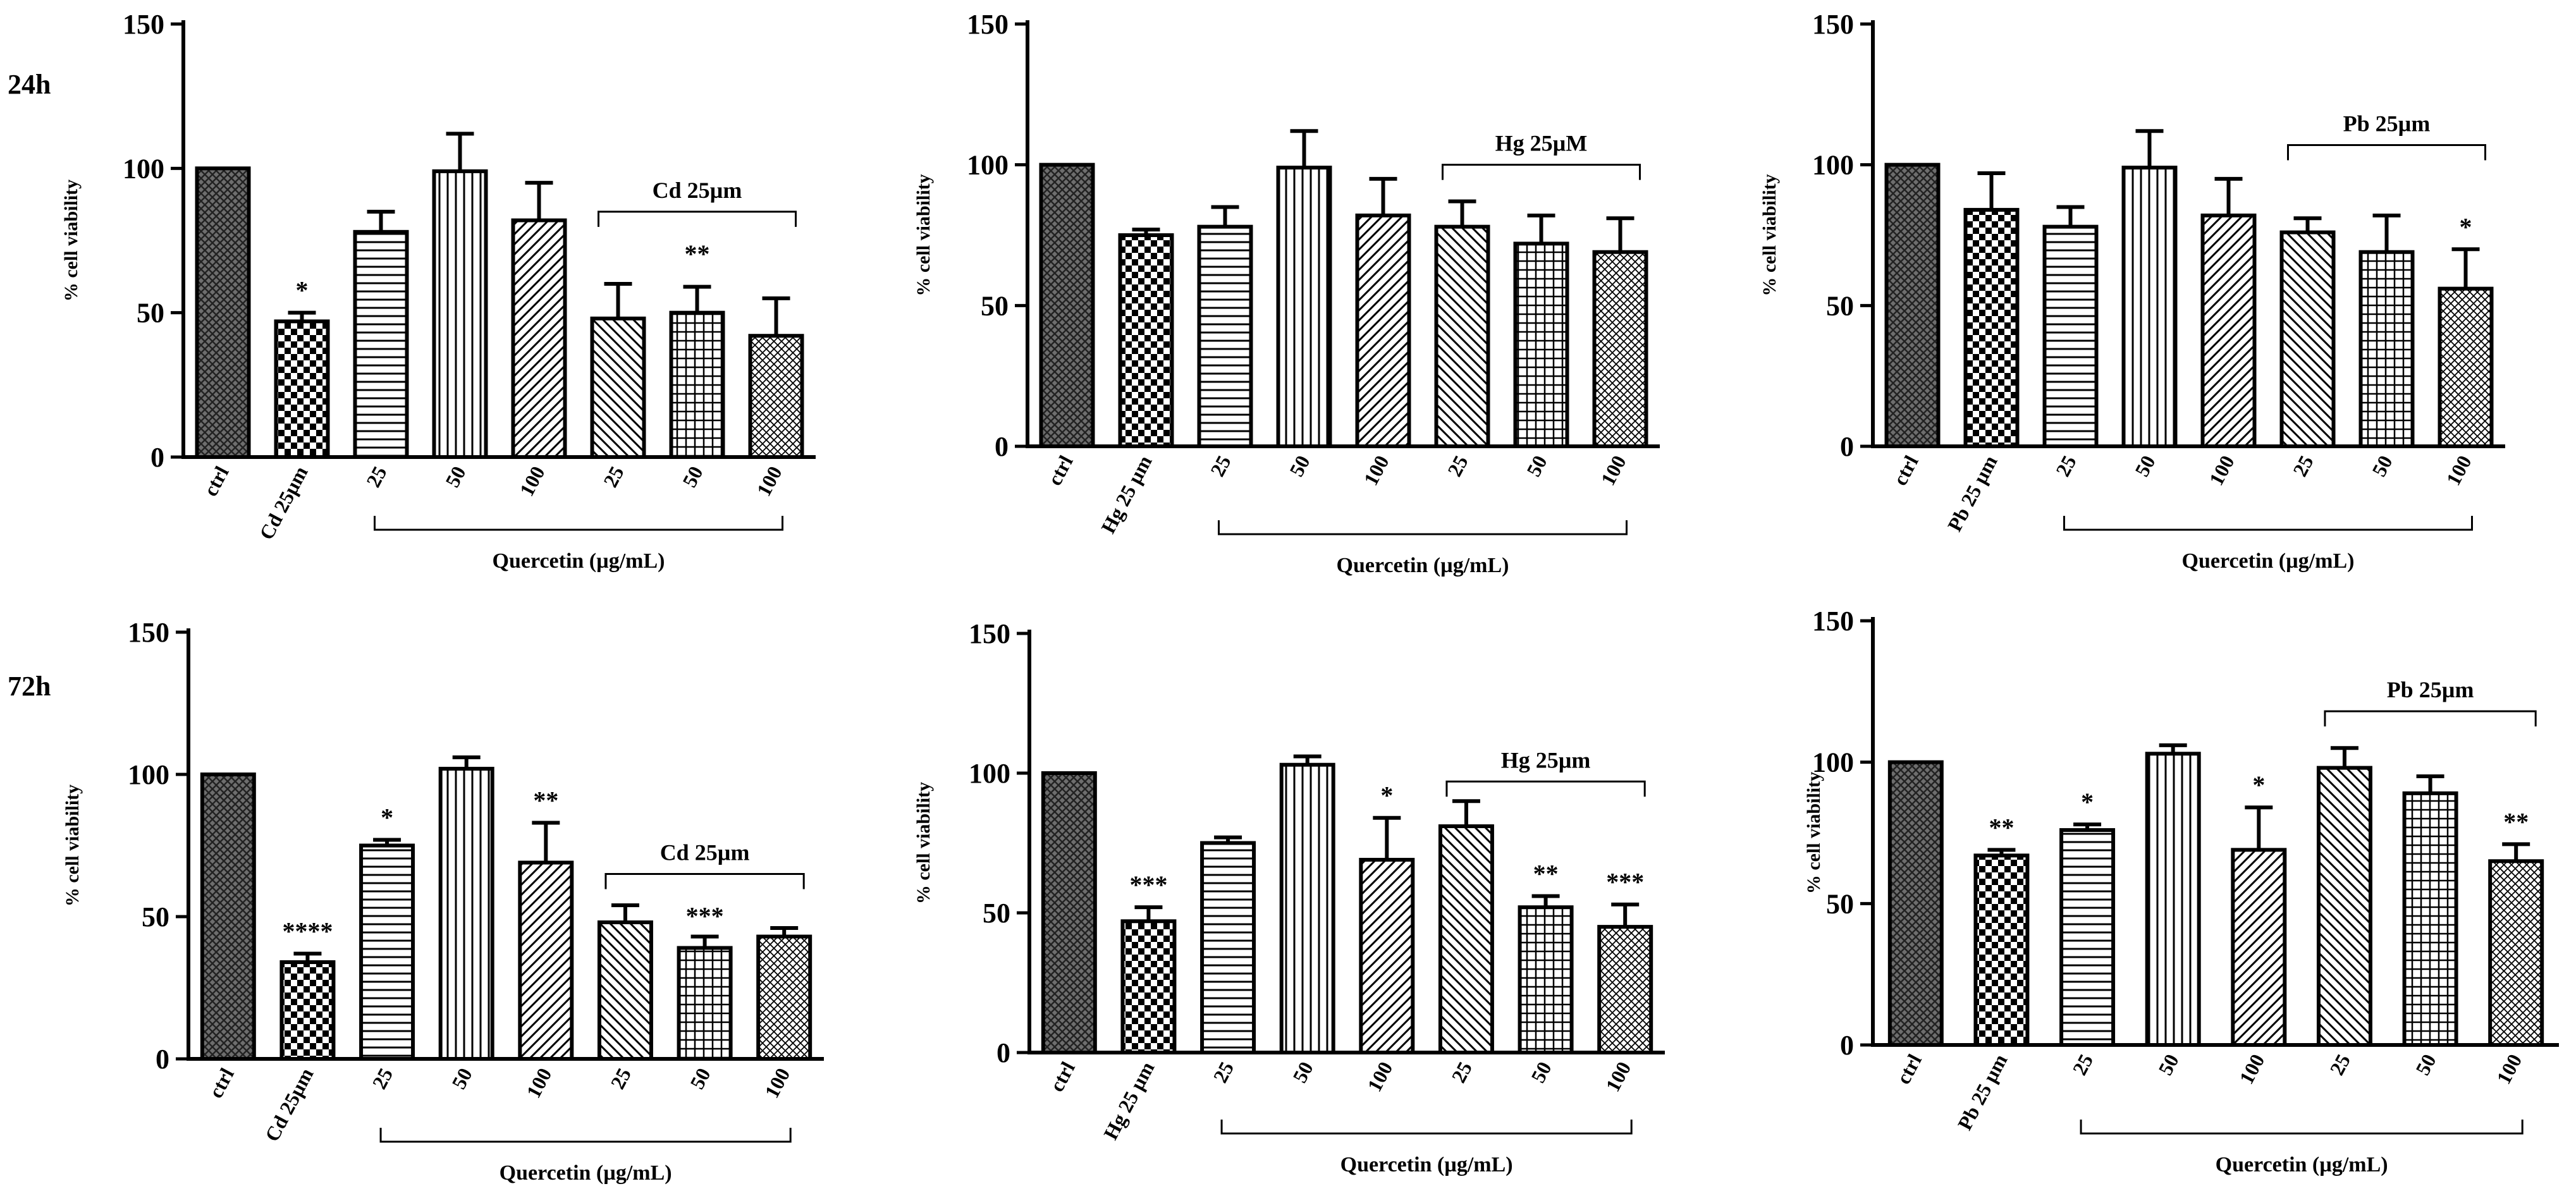  I want to click on group-significance-label: **, so click(697, 254).